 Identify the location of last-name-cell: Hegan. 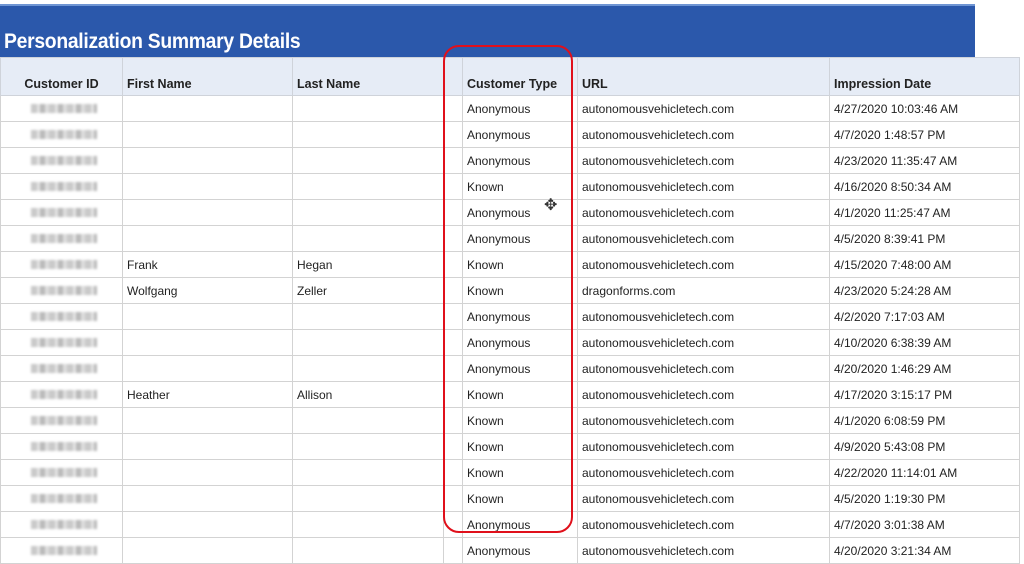
(368, 264).